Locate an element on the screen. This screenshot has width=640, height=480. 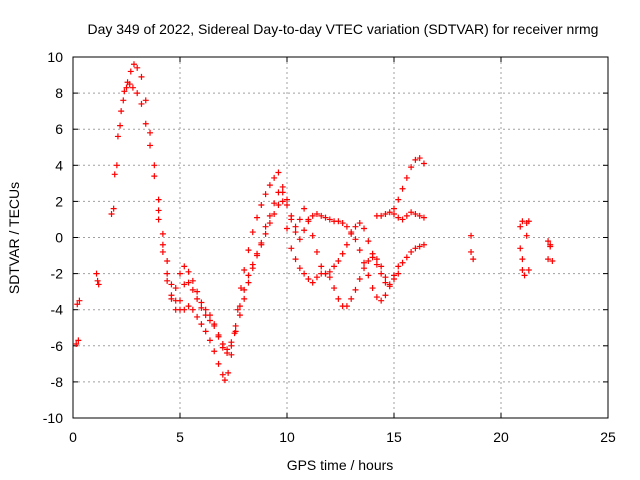
x-tick-label: 5 is located at coordinates (180, 437).